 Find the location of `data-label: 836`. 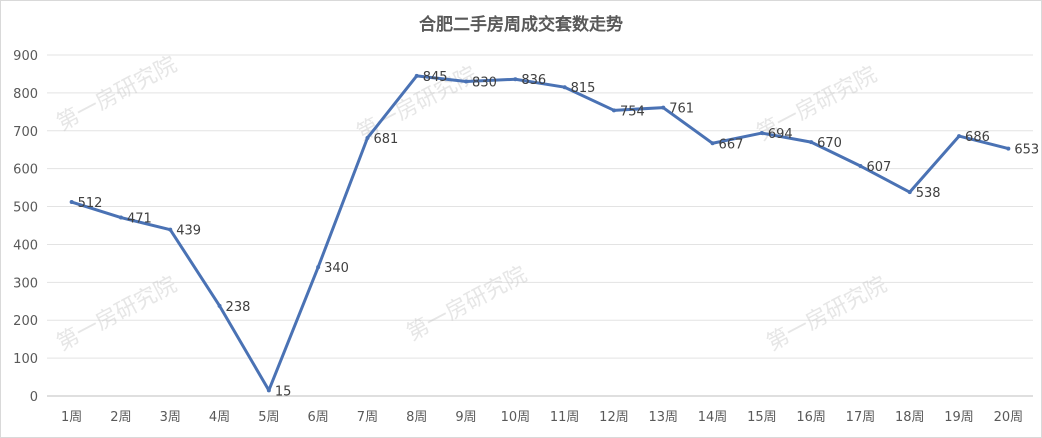

data-label: 836 is located at coordinates (533, 80).